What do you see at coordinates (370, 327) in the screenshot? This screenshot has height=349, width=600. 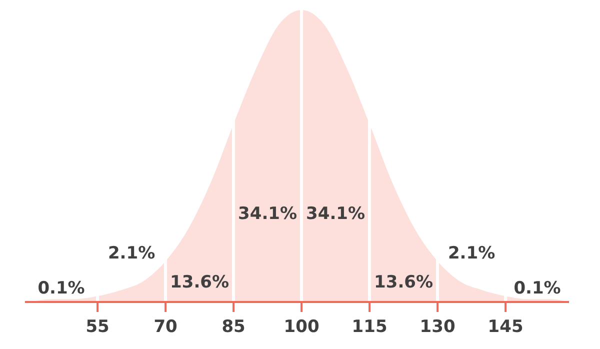 I see `x-tick-label: 115` at bounding box center [370, 327].